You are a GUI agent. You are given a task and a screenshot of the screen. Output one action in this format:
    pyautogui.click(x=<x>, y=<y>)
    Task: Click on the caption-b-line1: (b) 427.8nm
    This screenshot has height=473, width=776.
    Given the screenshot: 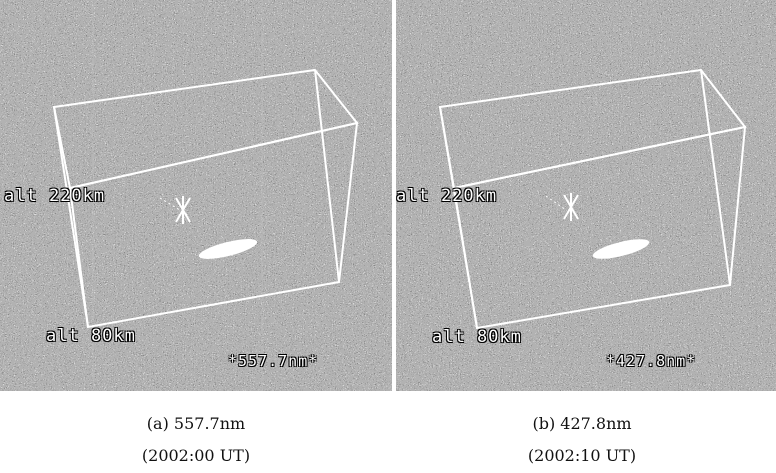 What is the action you would take?
    pyautogui.click(x=582, y=423)
    